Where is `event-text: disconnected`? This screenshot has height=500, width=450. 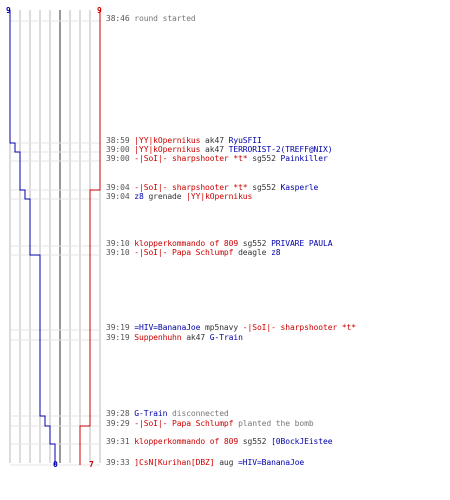
event-text: disconnected is located at coordinates (198, 413).